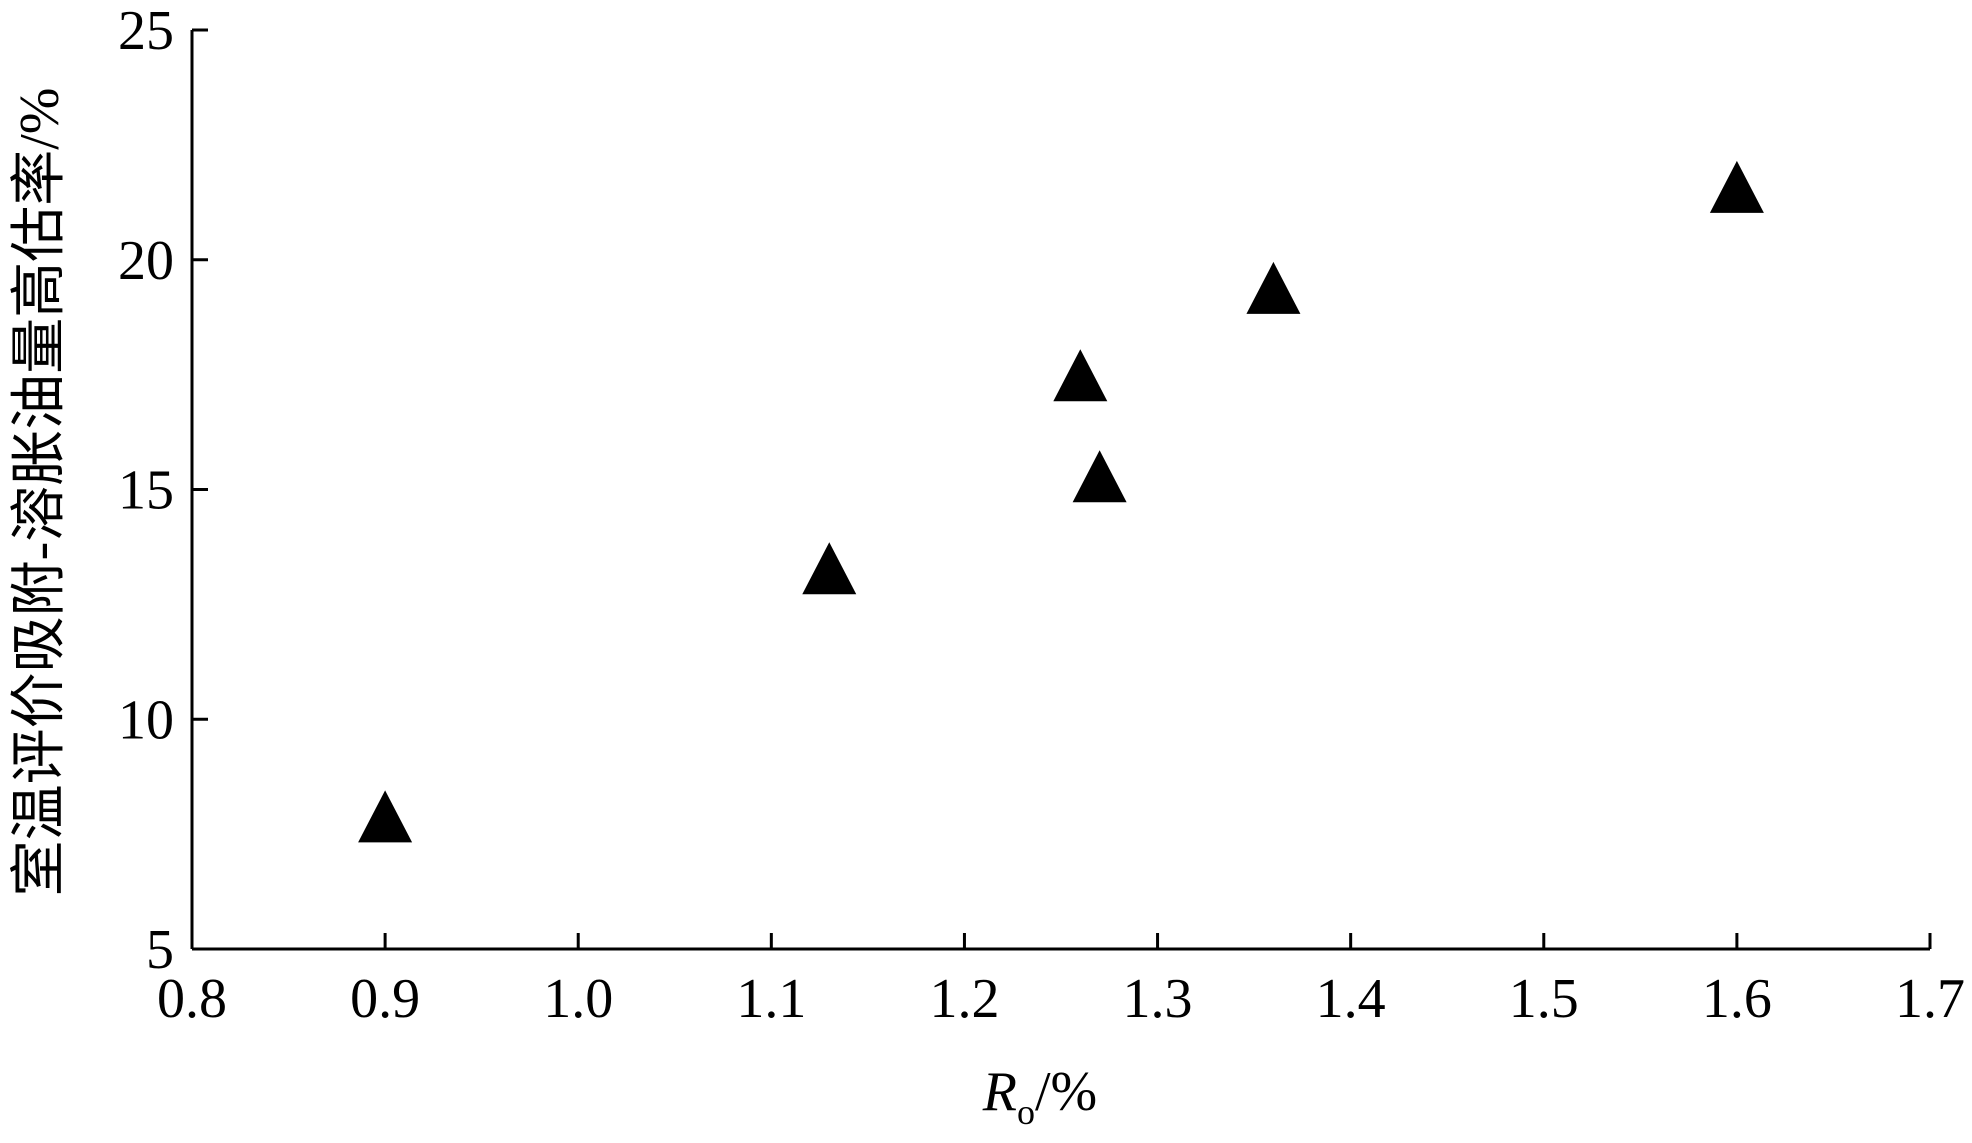 The width and height of the screenshot is (1972, 1143). Describe the element at coordinates (192, 999) in the screenshot. I see `x-tick-label: 0.8` at that location.